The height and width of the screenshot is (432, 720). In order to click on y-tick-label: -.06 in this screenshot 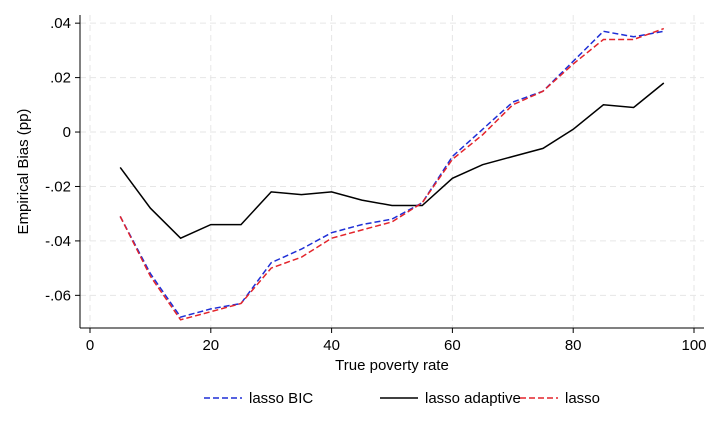, I will do `click(58, 295)`.